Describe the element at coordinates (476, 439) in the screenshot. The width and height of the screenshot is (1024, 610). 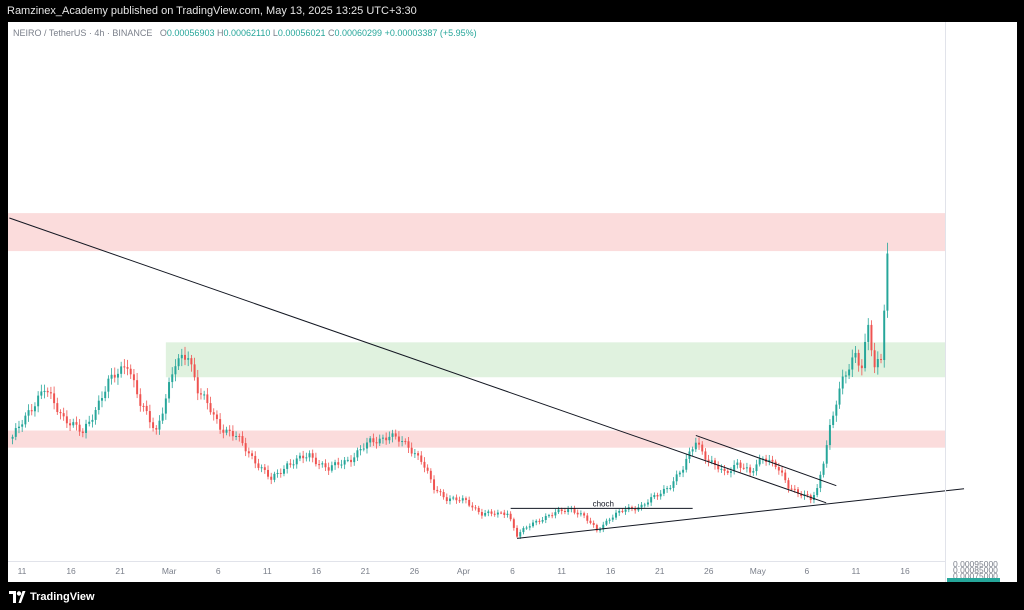
I see `supply-zone-lower` at that location.